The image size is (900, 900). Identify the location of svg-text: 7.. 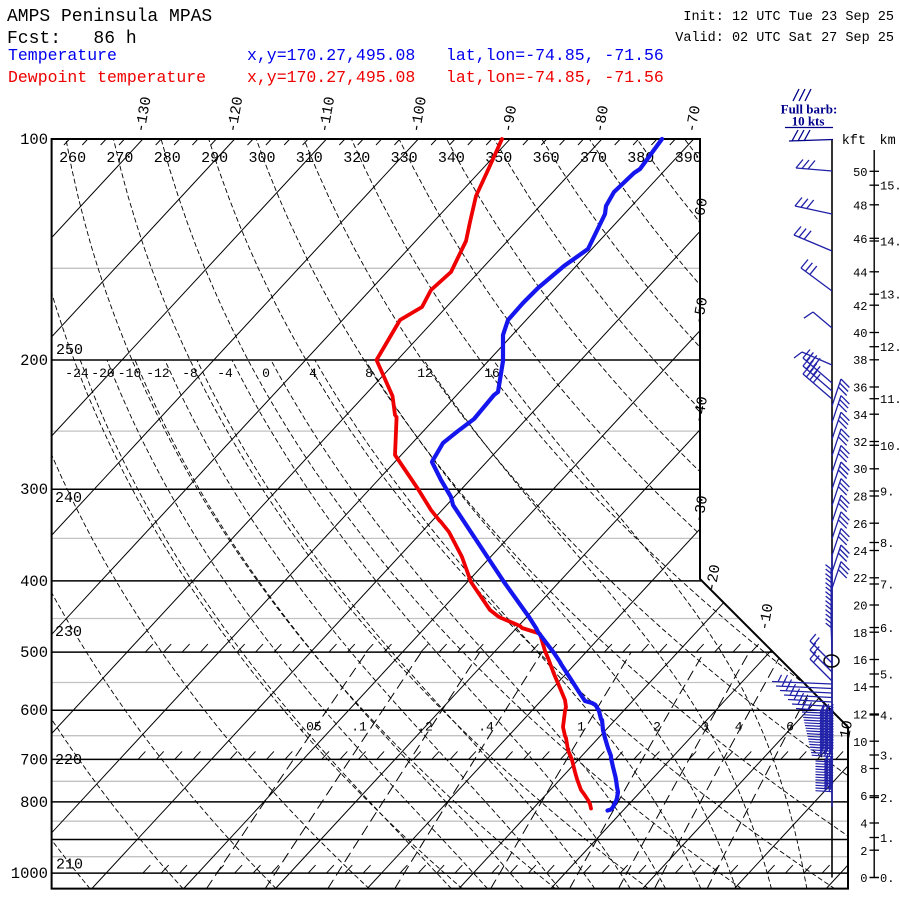
(887, 586).